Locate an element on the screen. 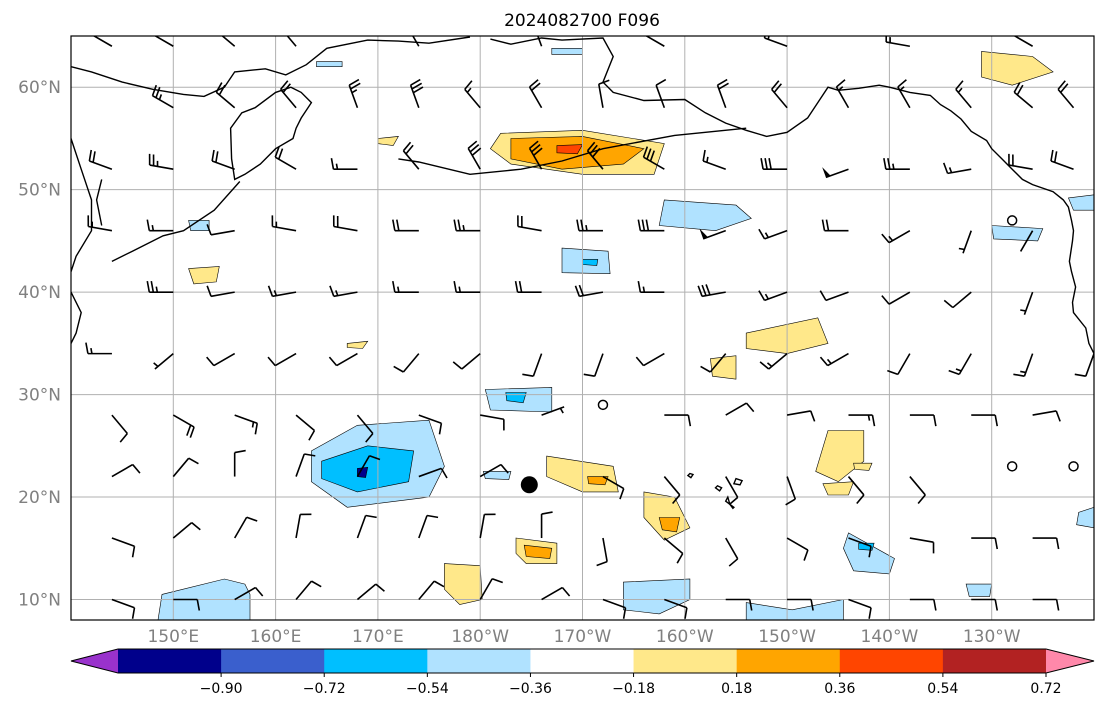 This screenshot has height=712, width=1105. lon-label: 160°W is located at coordinates (685, 637).